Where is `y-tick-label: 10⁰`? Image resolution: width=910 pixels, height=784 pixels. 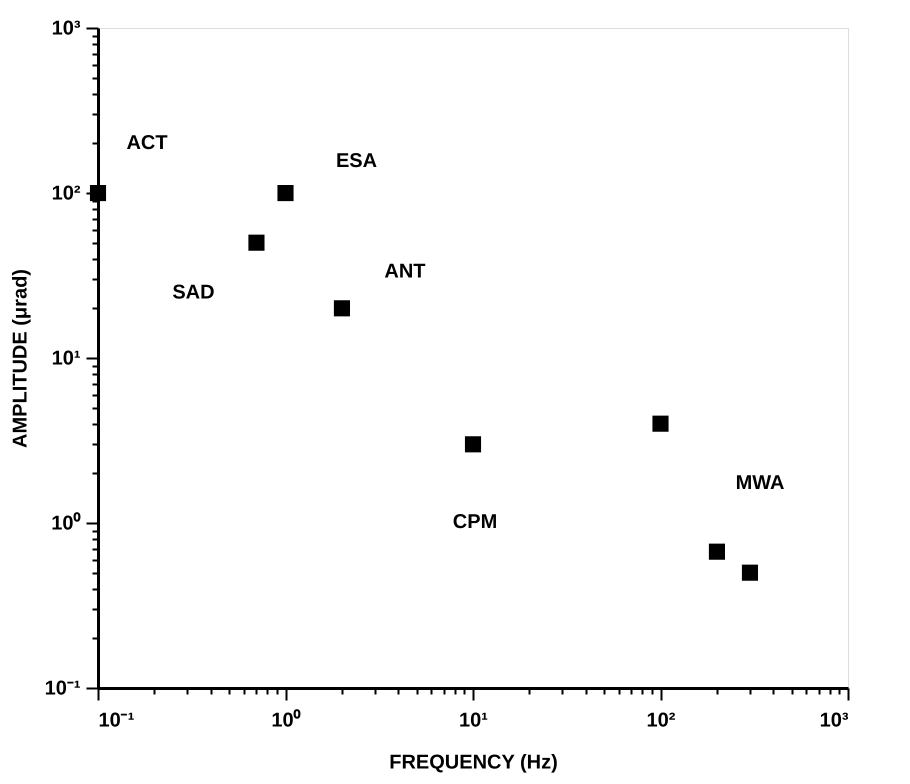
y-tick-label: 10⁰ is located at coordinates (65, 523).